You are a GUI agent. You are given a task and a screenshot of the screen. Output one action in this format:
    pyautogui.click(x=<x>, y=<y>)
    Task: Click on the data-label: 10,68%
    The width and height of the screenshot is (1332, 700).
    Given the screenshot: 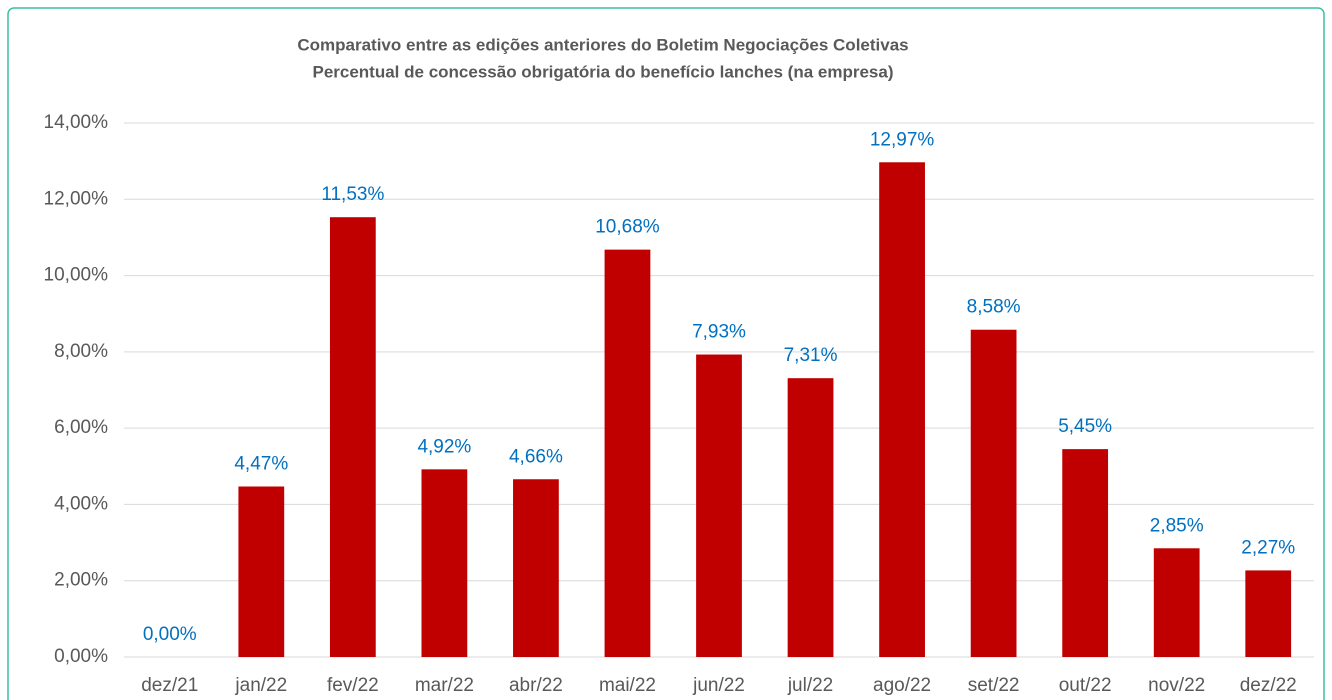 What is the action you would take?
    pyautogui.click(x=627, y=227)
    